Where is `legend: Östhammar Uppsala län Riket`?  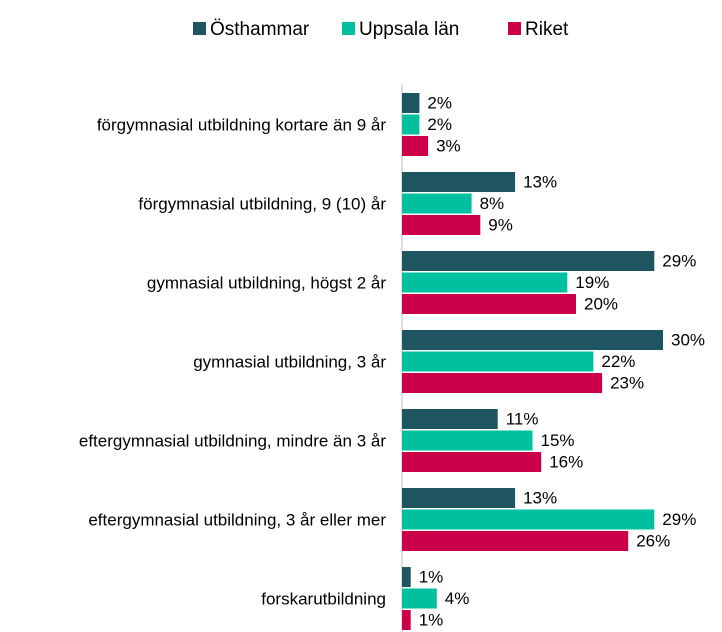 legend: Östhammar Uppsala län Riket is located at coordinates (381, 29).